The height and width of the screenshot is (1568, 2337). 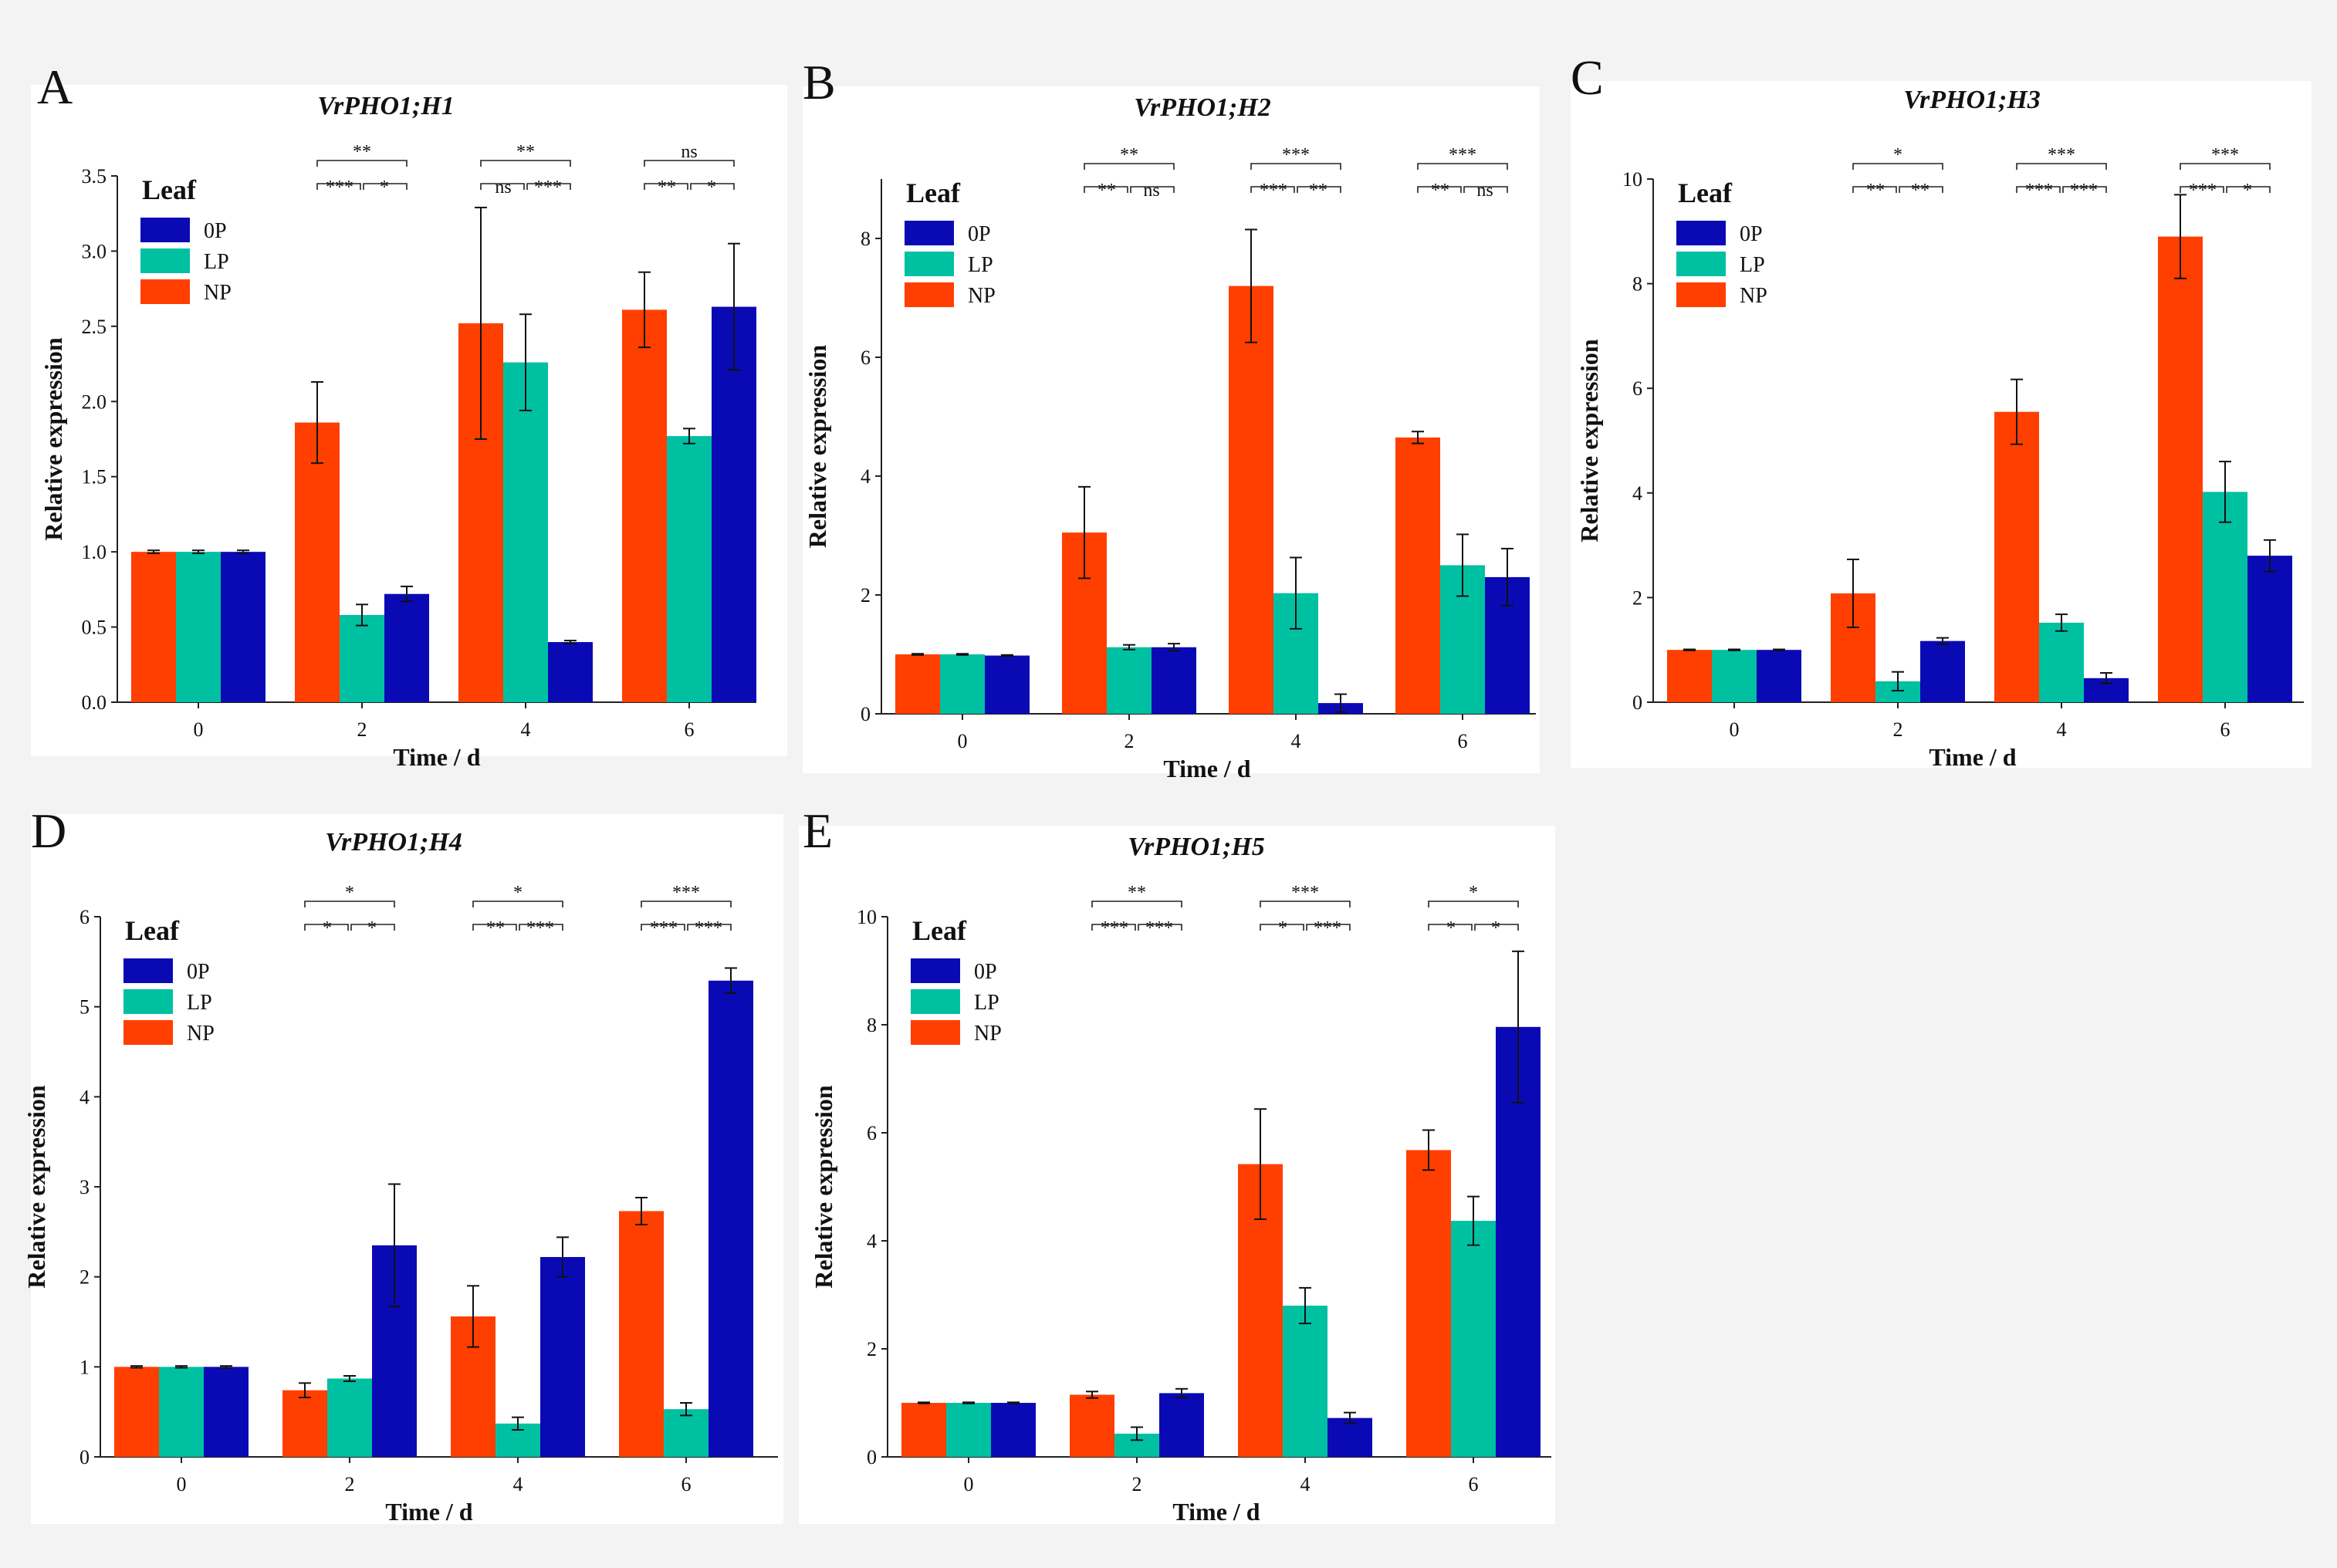 I want to click on y-tick-label: 0.5, so click(x=95, y=628).